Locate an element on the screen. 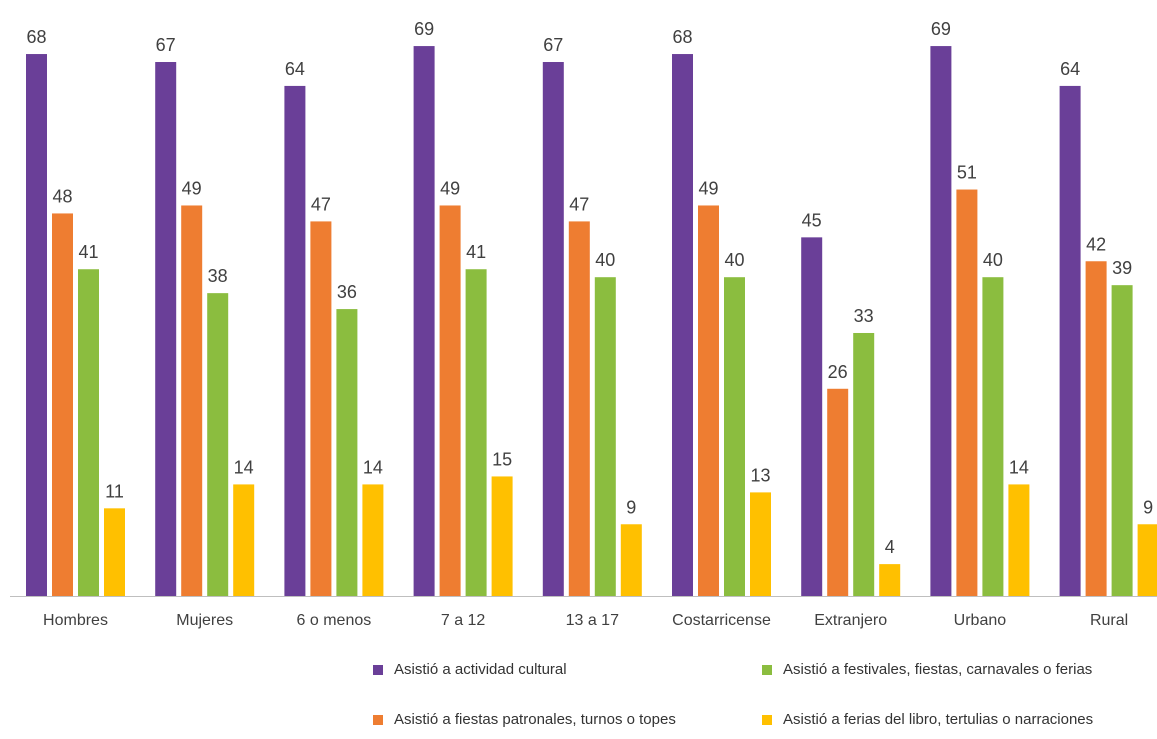  data-label: 45 is located at coordinates (812, 220).